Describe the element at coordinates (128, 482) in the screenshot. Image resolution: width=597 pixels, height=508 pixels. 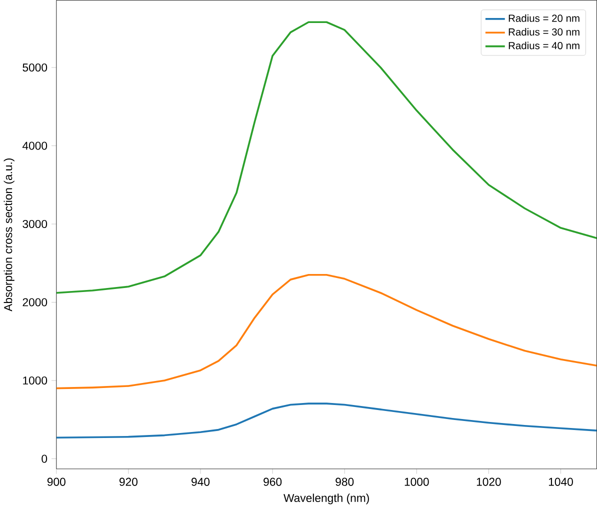
I see `x-tick-label: 920` at that location.